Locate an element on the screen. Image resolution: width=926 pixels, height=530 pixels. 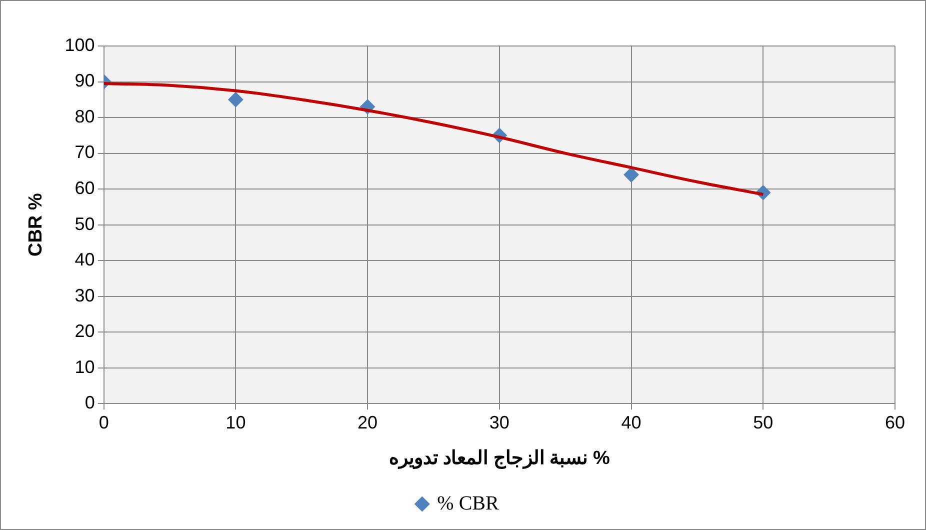
y-tick-label: 40 is located at coordinates (84, 260).